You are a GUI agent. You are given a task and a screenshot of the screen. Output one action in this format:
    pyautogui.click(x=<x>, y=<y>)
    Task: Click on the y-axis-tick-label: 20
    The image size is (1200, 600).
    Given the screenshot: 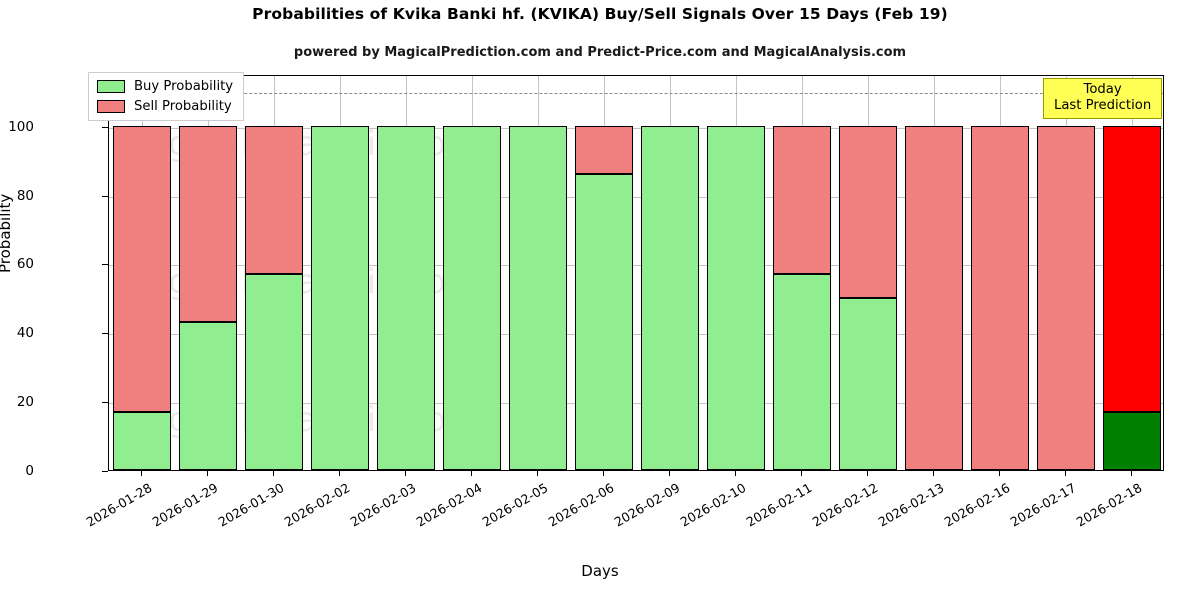 What is the action you would take?
    pyautogui.click(x=25, y=402)
    